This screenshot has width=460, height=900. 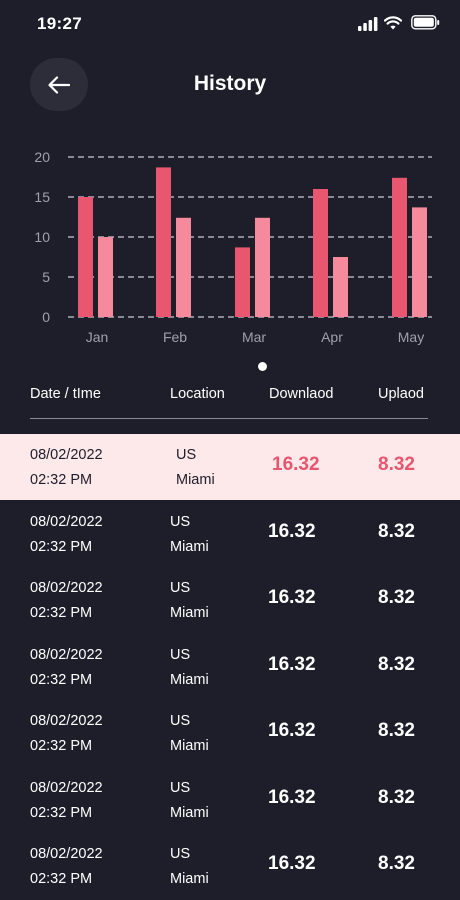 I want to click on back-button, so click(x=59, y=84).